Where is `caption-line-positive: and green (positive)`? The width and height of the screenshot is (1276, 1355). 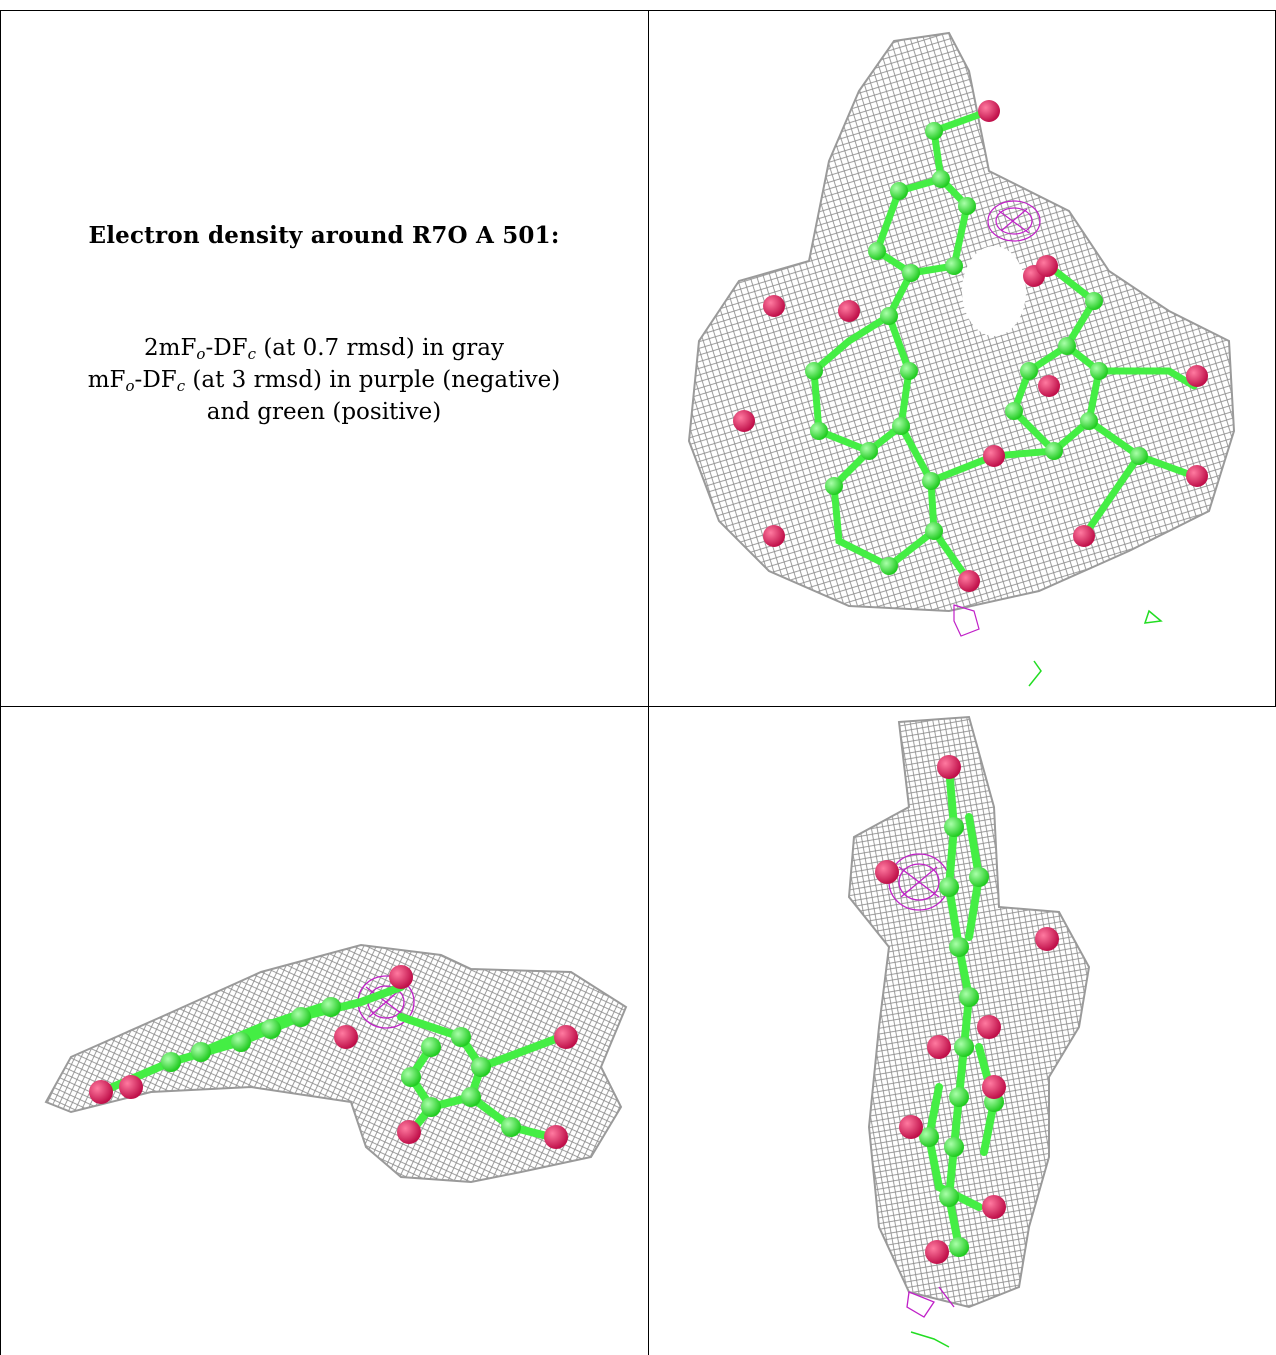 caption-line-positive: and green (positive) is located at coordinates (324, 412).